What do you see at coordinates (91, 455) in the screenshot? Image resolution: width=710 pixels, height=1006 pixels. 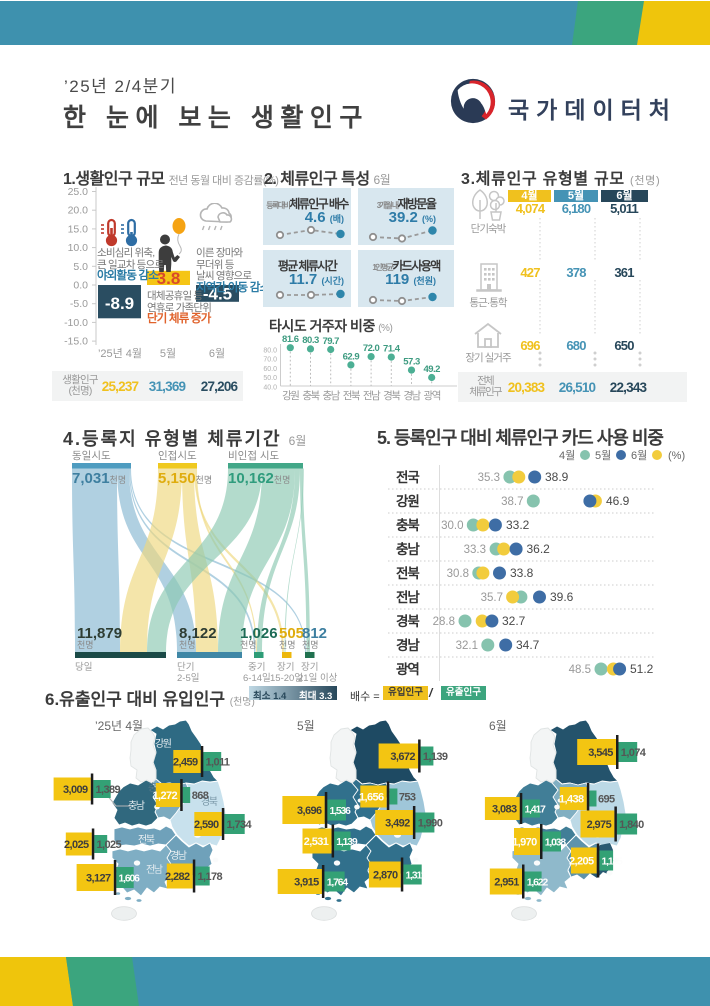 I see `svg-text: 동일시도` at bounding box center [91, 455].